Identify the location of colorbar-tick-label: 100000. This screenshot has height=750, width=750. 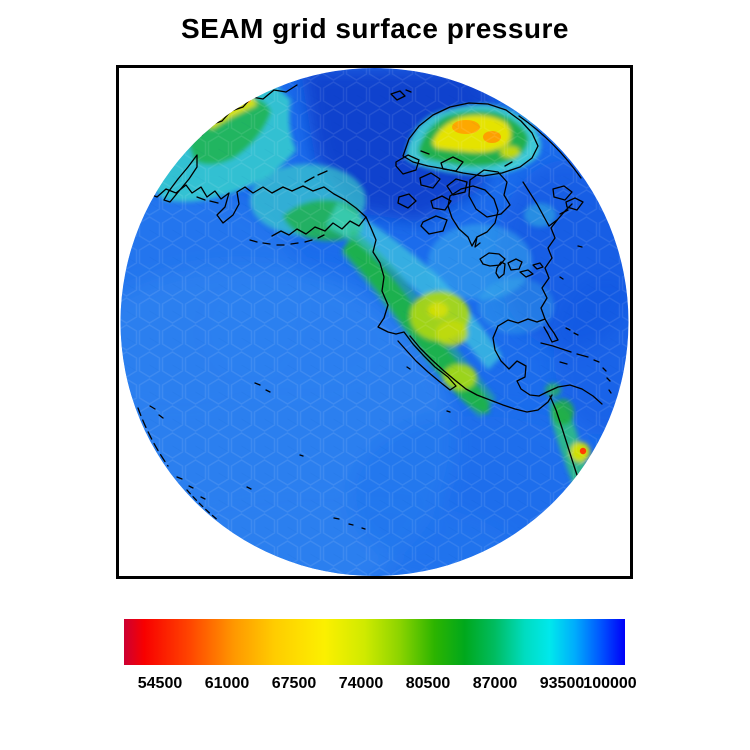
(610, 683).